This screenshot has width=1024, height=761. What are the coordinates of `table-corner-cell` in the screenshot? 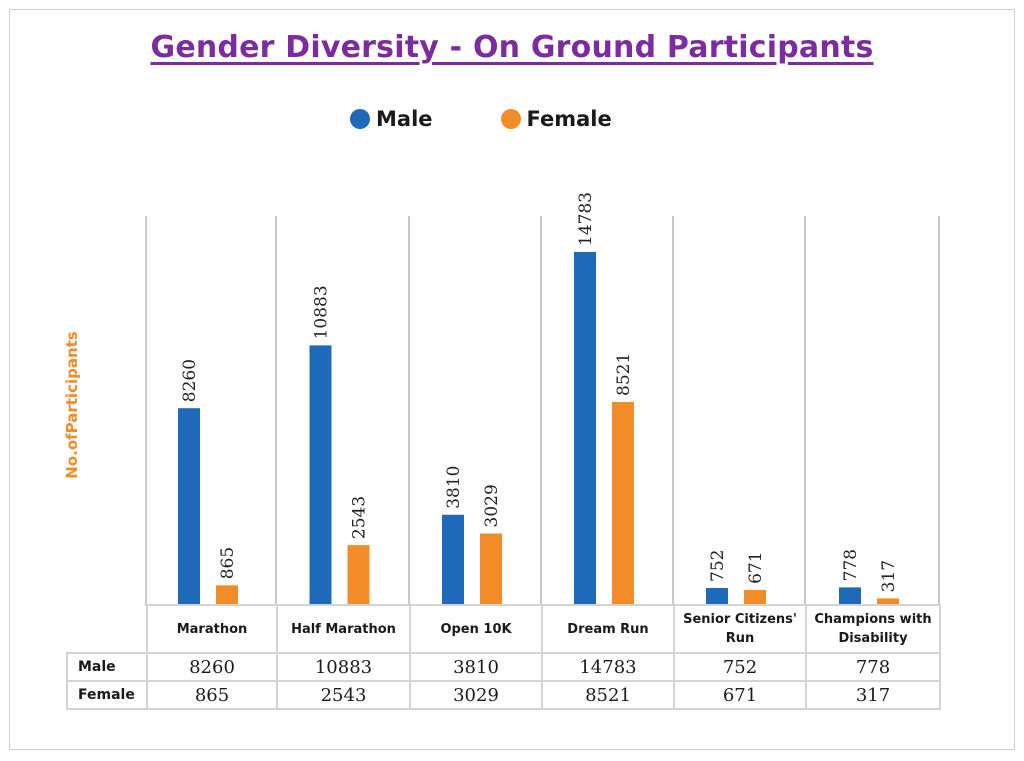 It's located at (107, 629).